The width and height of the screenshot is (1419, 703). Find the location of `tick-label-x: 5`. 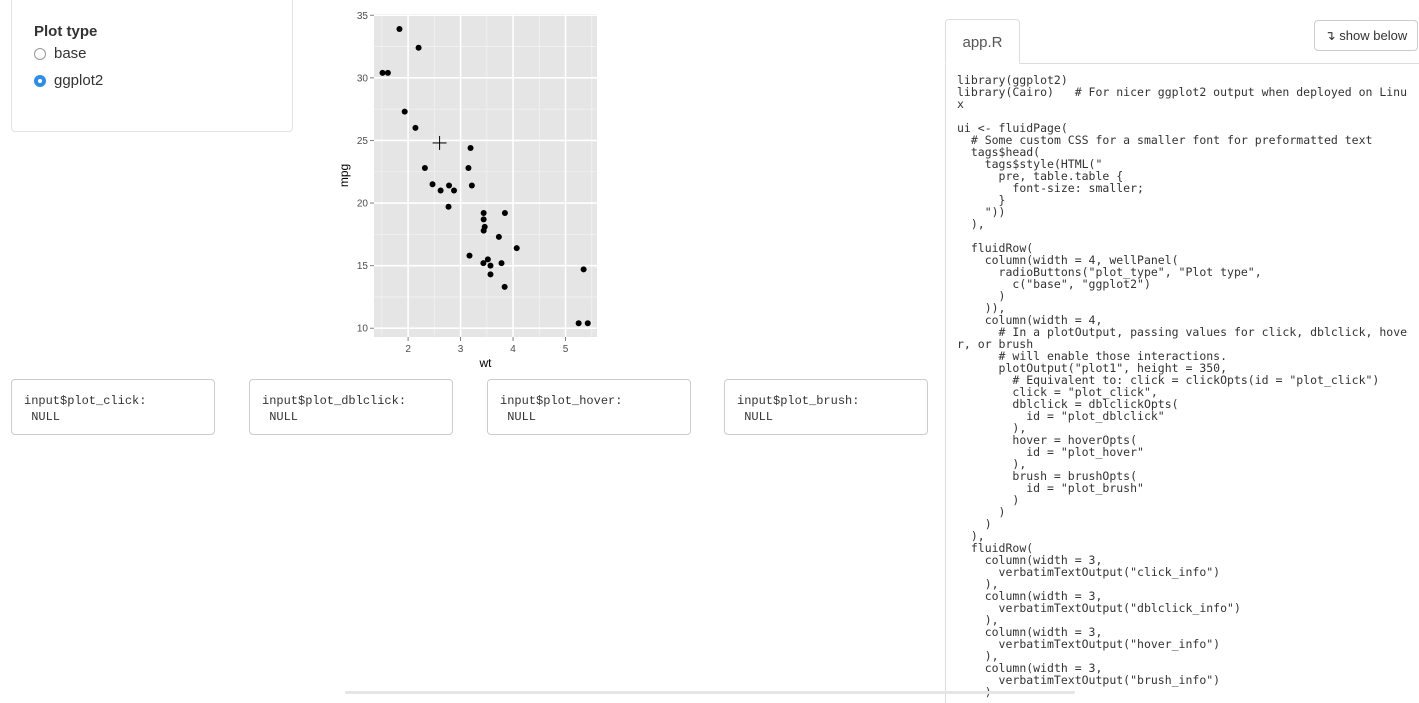

tick-label-x: 5 is located at coordinates (566, 349).